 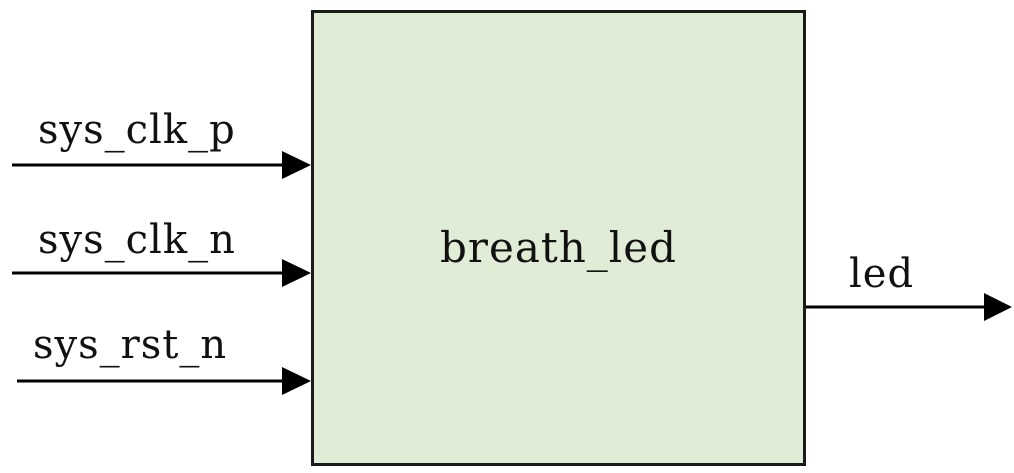 What do you see at coordinates (998, 307) in the screenshot?
I see `output-arrowhead-led` at bounding box center [998, 307].